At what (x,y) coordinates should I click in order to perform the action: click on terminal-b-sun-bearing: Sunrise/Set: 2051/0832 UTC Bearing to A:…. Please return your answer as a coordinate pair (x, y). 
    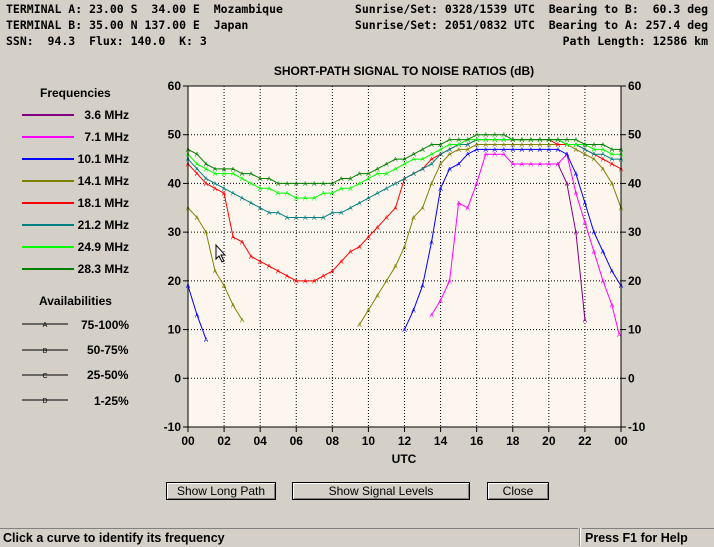
    Looking at the image, I should click on (531, 25).